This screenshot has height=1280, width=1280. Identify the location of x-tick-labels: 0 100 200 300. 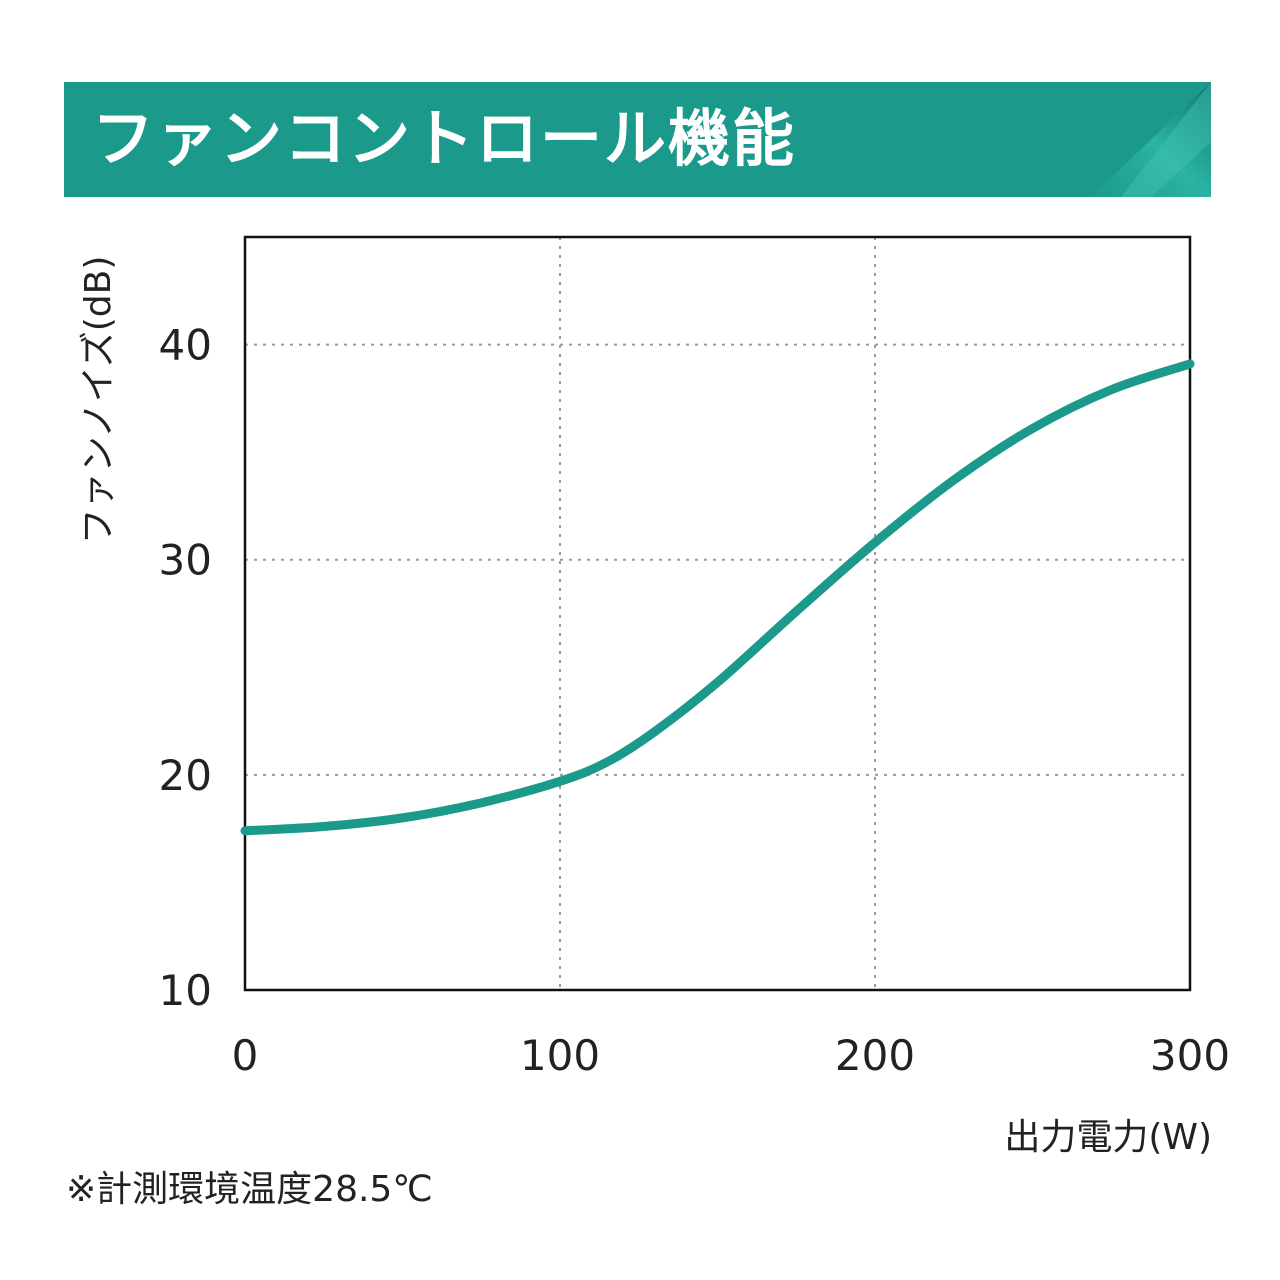
(731, 1055).